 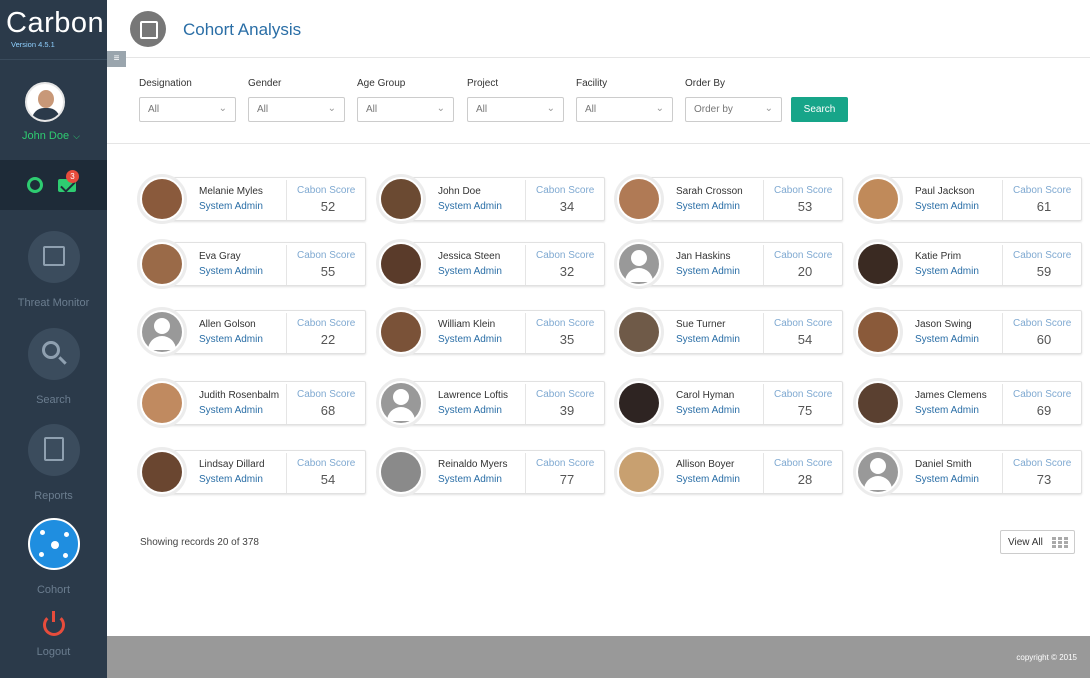 I want to click on person-name: Melanie Myles, so click(x=231, y=191).